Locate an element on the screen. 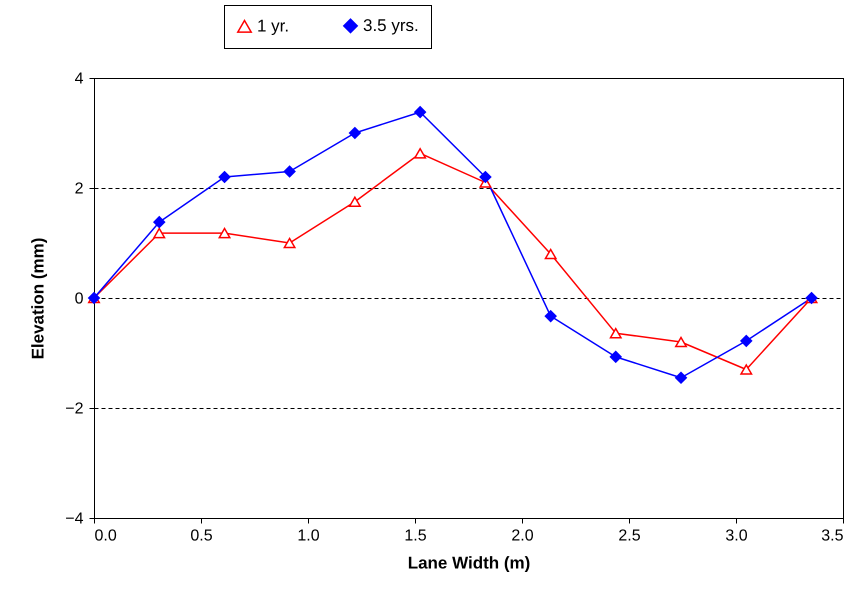  x-tick-label: 0.0 is located at coordinates (105, 536).